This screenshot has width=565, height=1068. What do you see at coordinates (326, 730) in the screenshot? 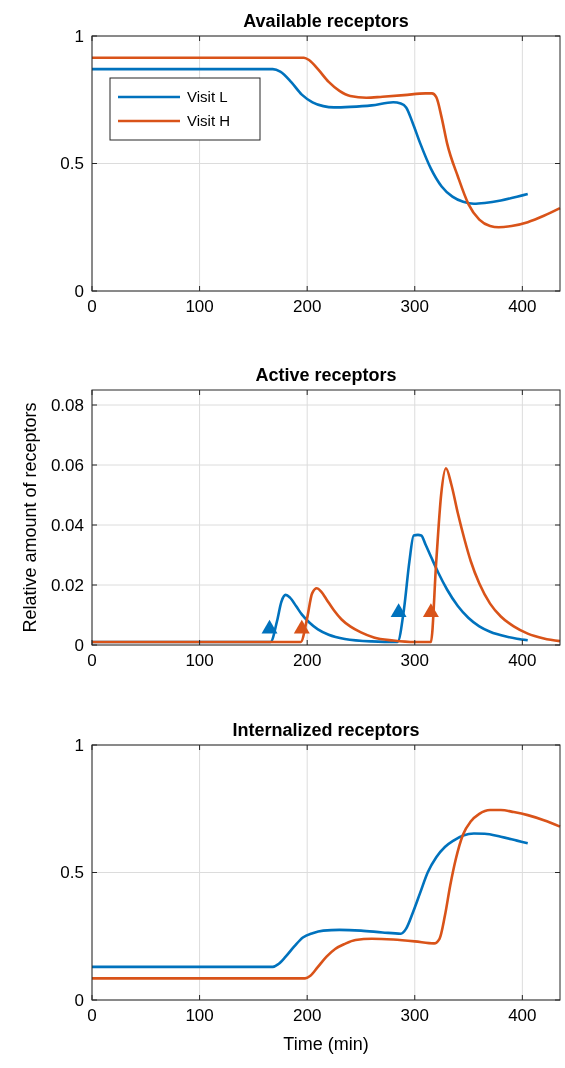
I see `chart-title: Internalized receptors` at bounding box center [326, 730].